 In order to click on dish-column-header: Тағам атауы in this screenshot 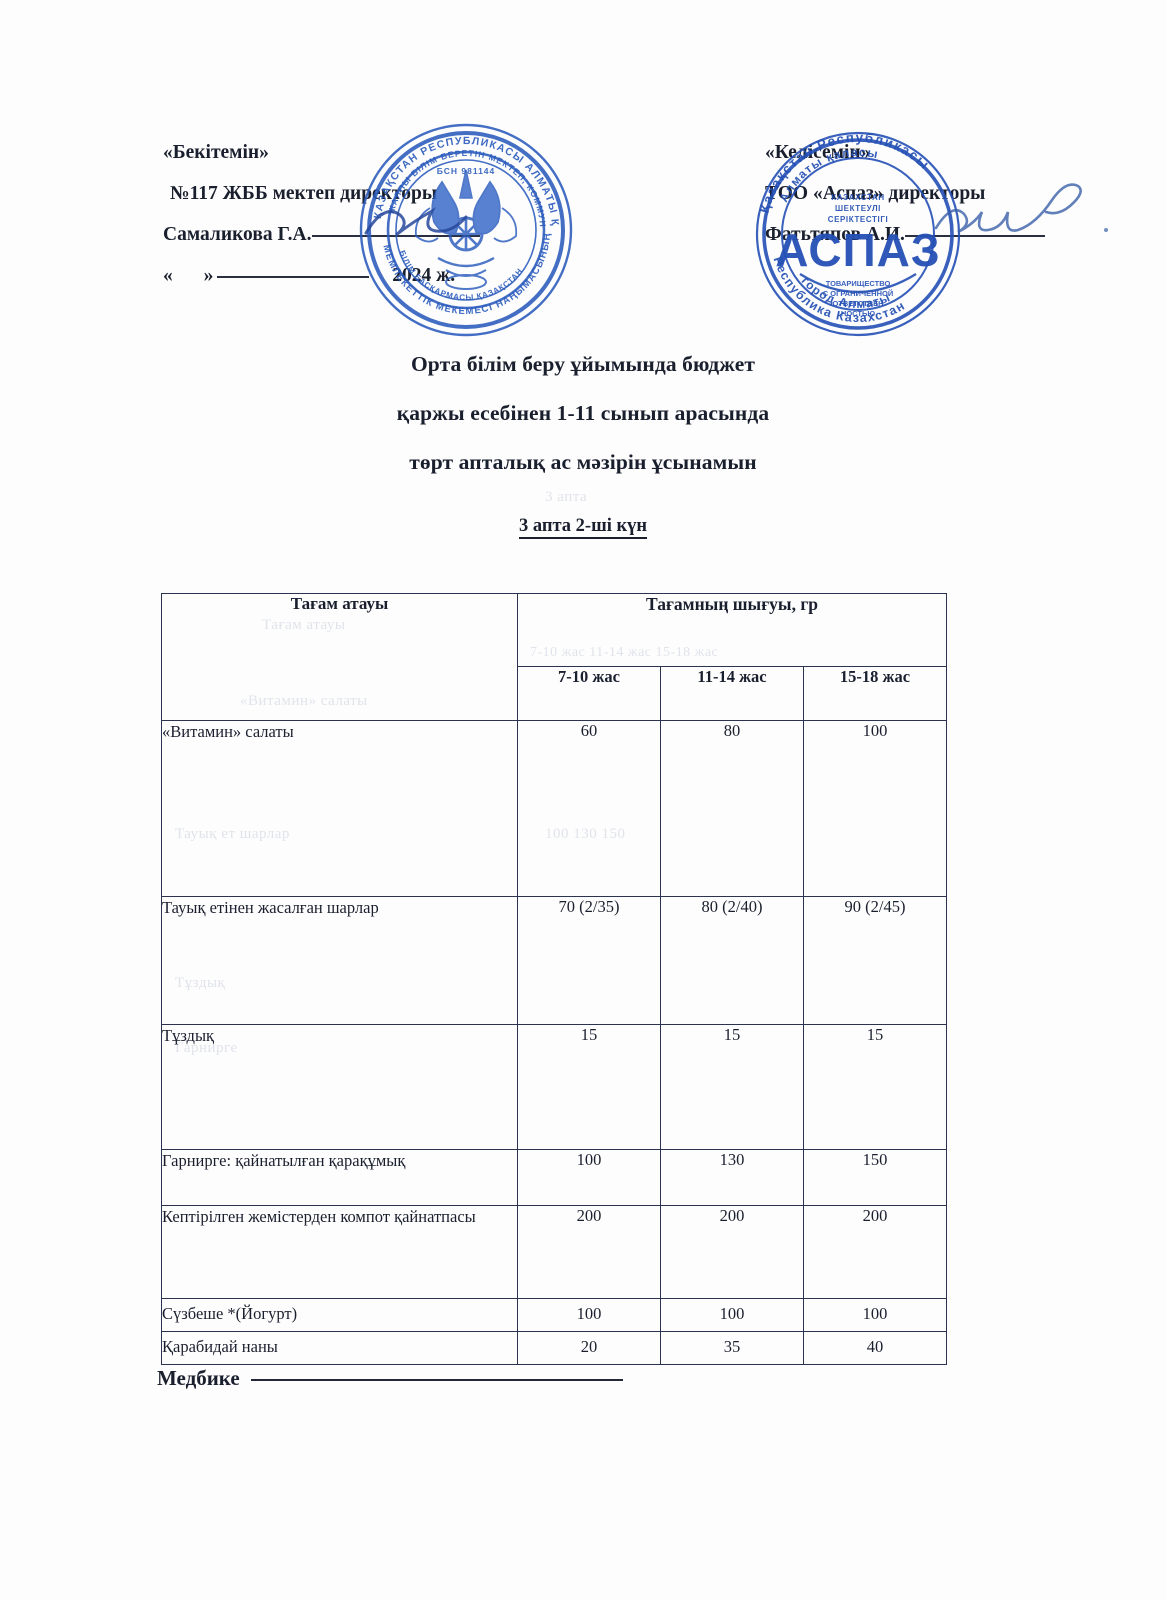, I will do `click(339, 657)`.